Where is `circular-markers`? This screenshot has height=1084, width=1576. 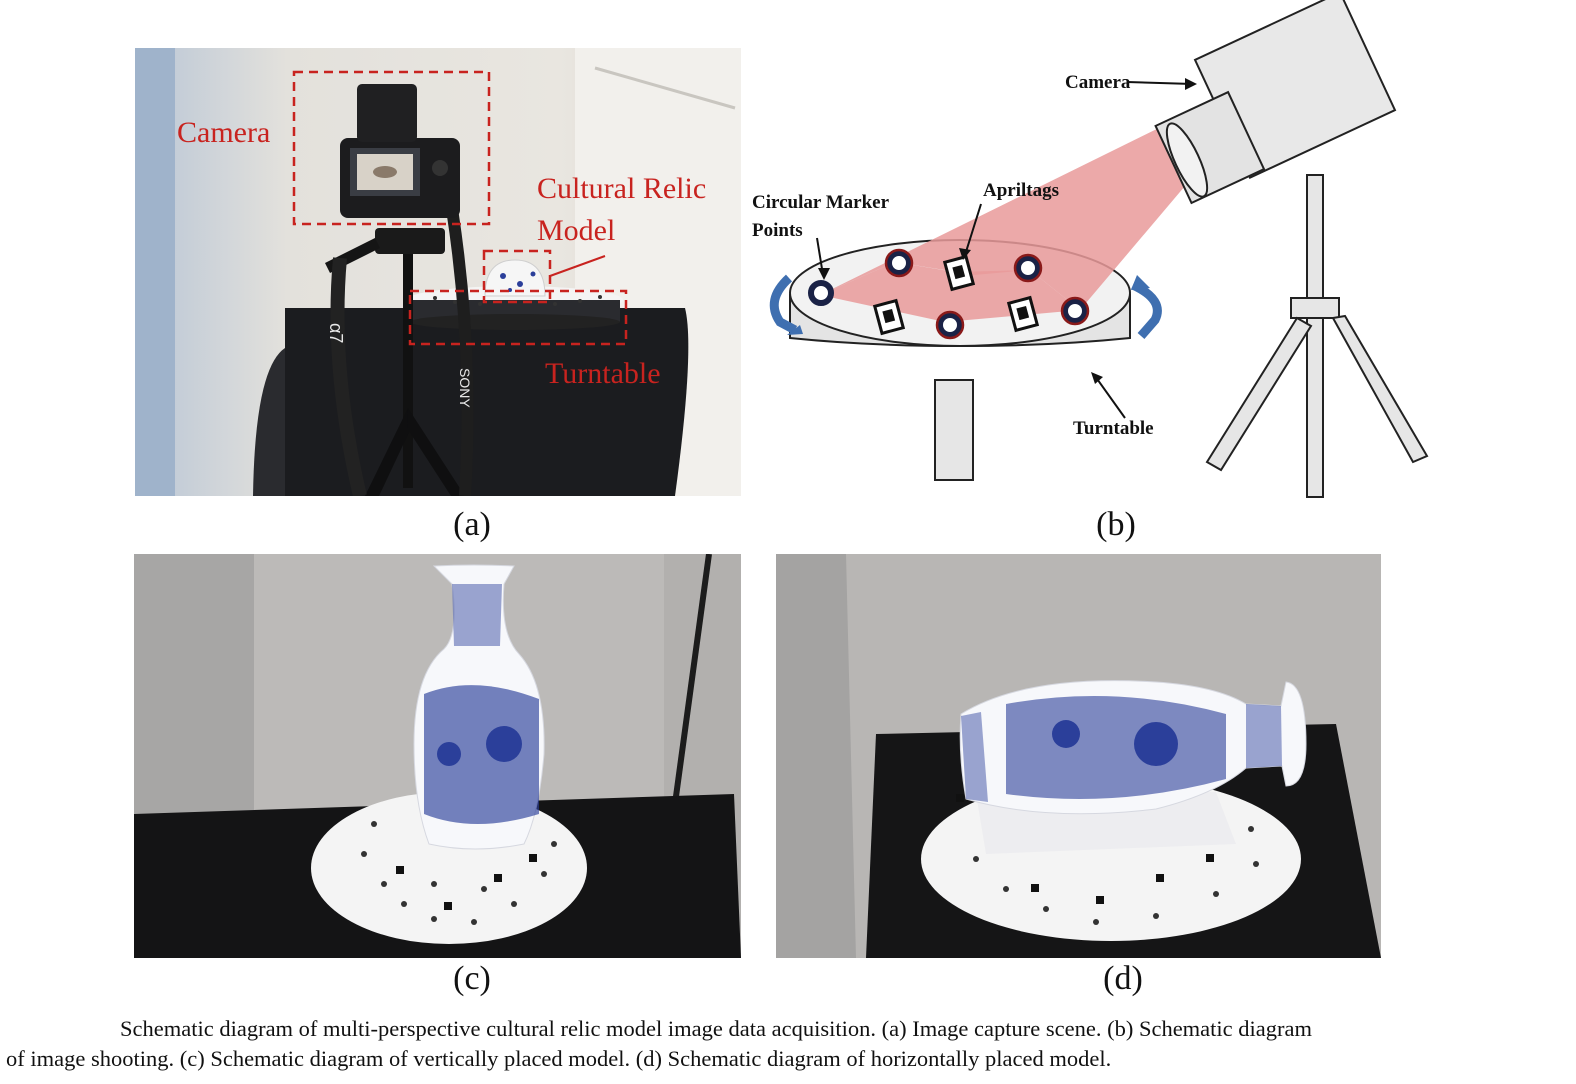 circular-markers is located at coordinates (948, 294).